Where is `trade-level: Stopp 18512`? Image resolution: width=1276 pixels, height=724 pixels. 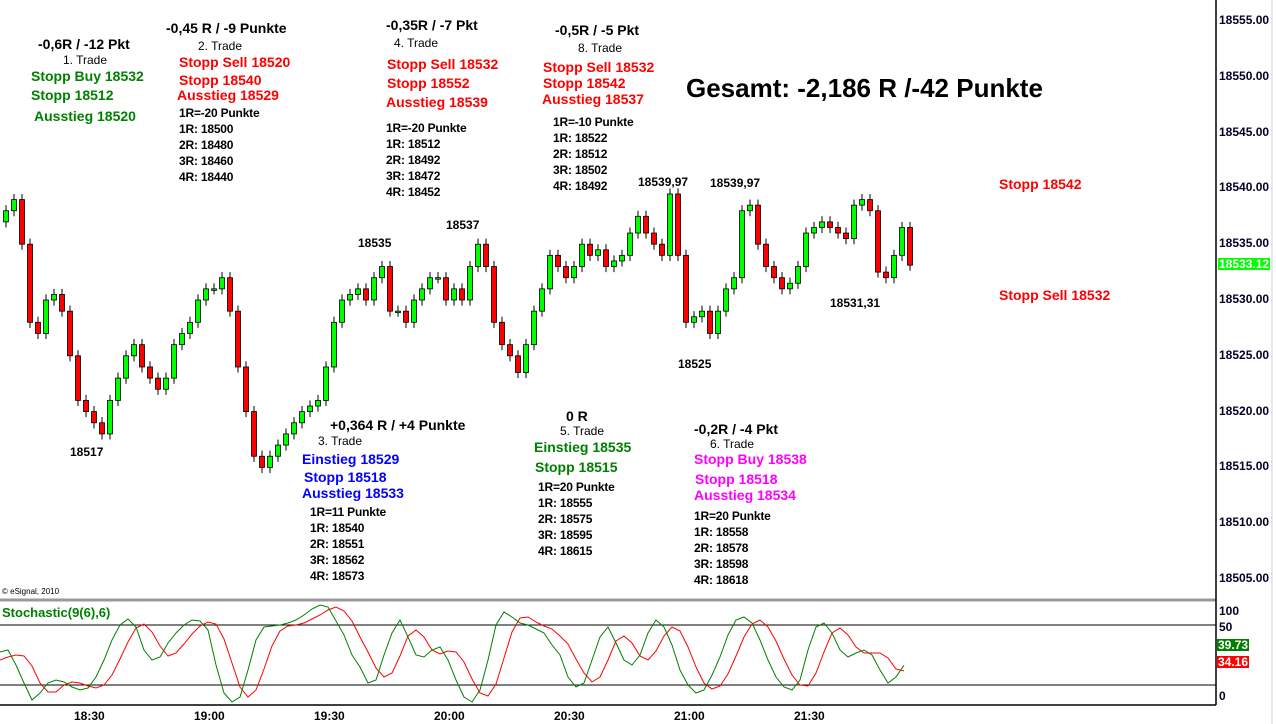
trade-level: Stopp 18512 is located at coordinates (72, 95).